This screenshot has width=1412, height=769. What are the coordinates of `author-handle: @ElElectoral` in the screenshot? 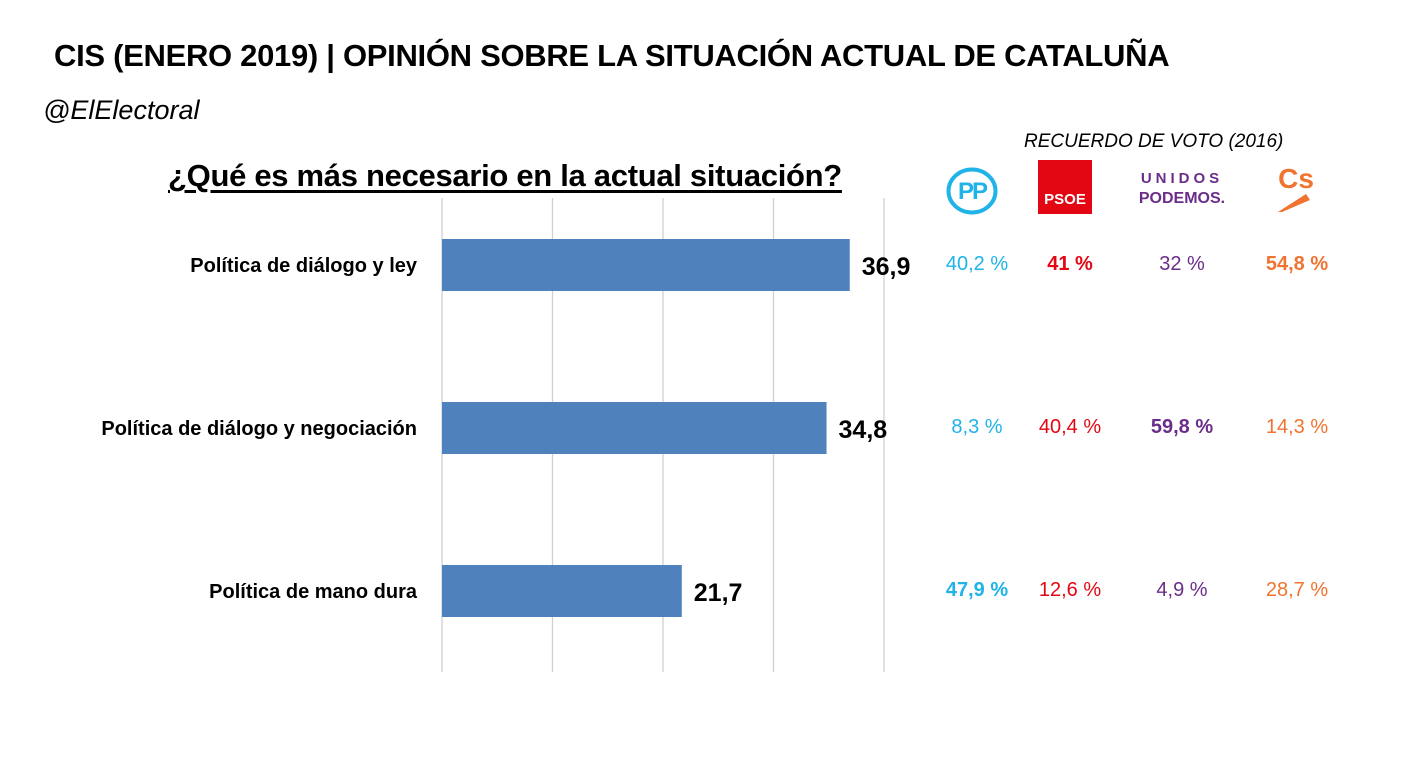 It's located at (121, 110).